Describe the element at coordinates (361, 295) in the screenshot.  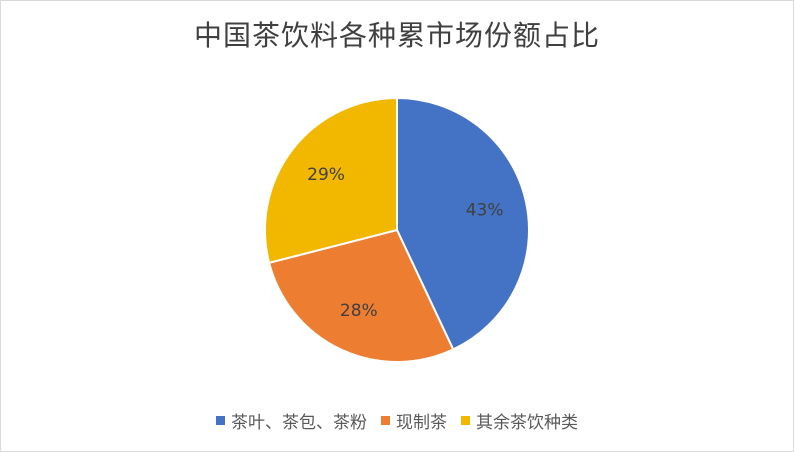
I see `slice-fresh-tea` at that location.